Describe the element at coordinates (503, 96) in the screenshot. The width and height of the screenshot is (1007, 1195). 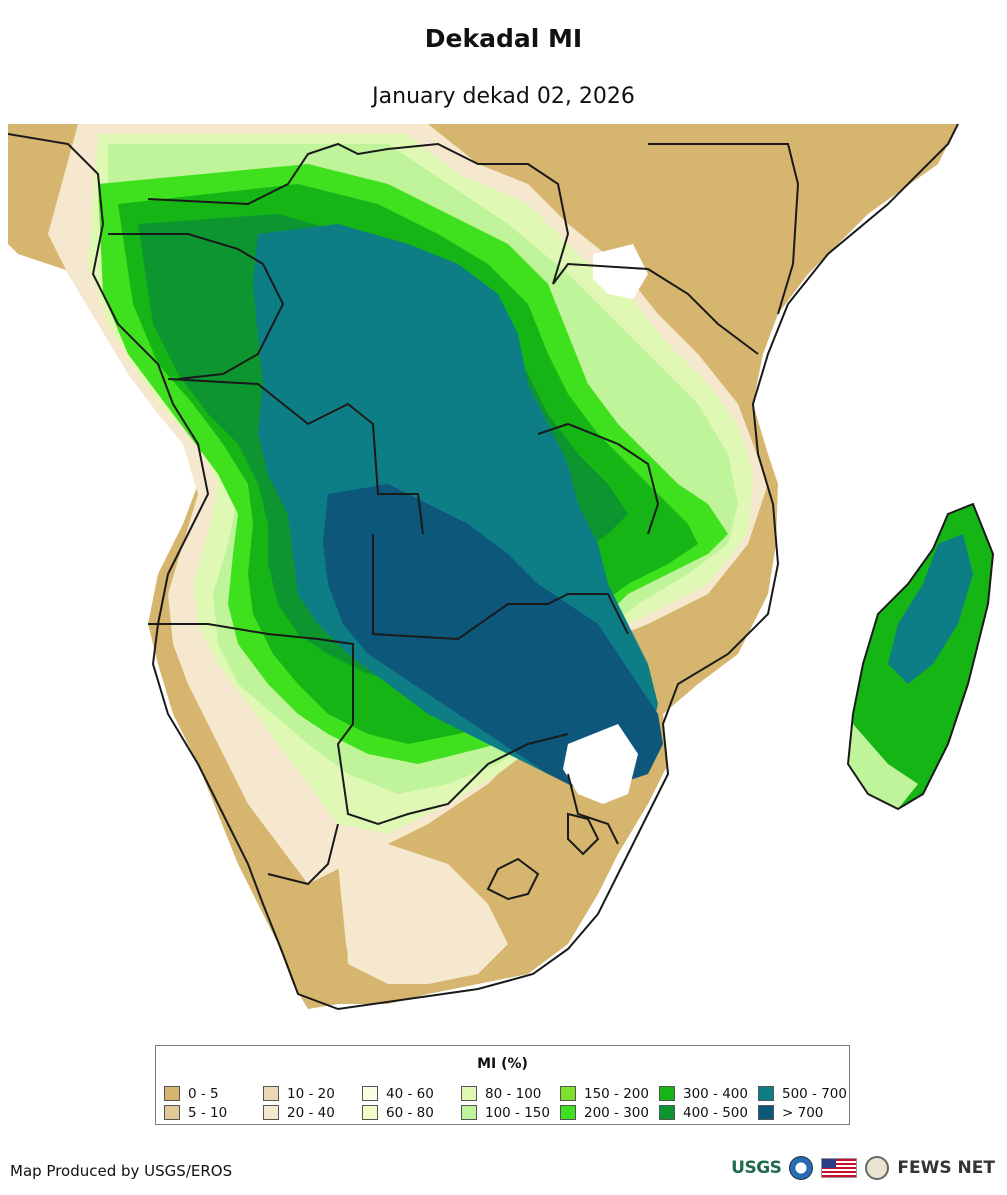
I see `map-subtitle: January dekad 02, 2026` at that location.